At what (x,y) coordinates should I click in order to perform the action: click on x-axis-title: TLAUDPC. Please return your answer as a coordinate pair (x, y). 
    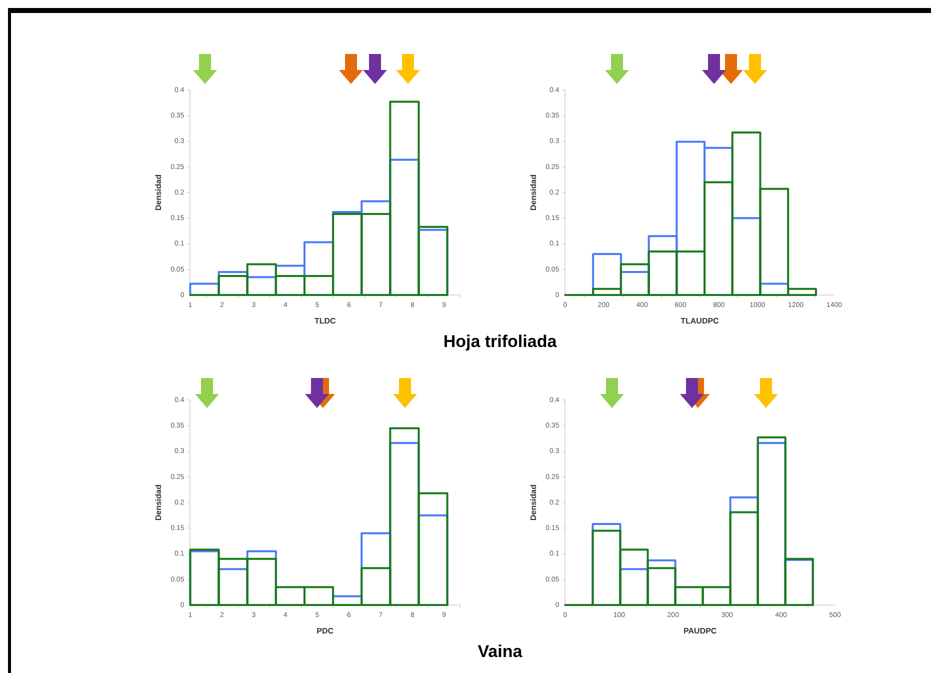
    Looking at the image, I should click on (700, 321).